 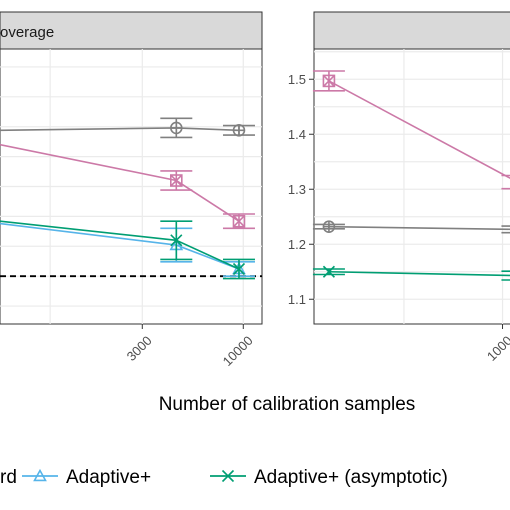 I want to click on series-line-magenta, so click(x=419, y=130).